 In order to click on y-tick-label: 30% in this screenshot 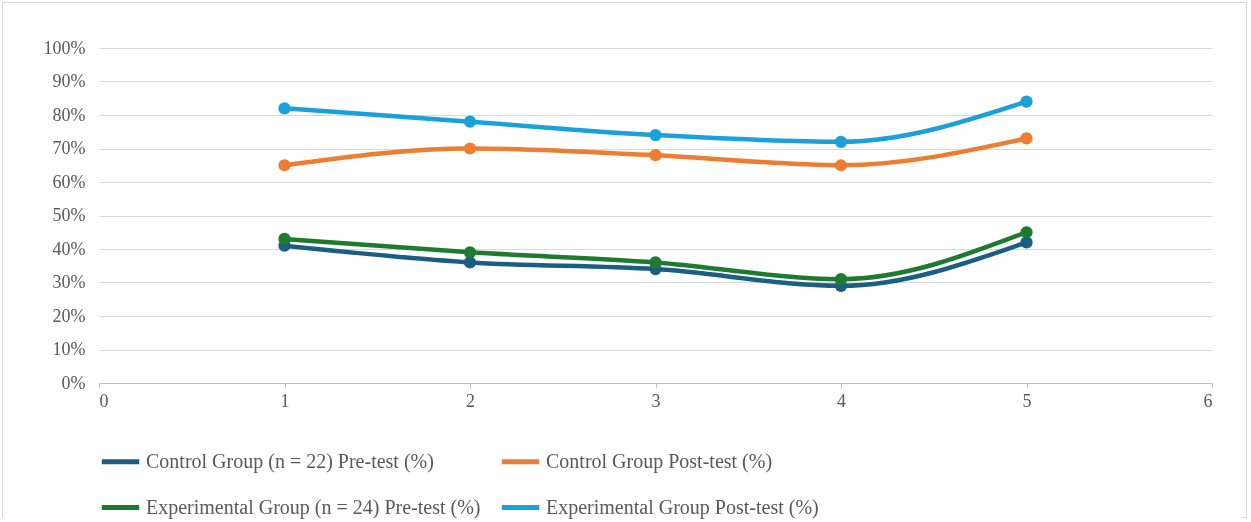, I will do `click(69, 282)`.